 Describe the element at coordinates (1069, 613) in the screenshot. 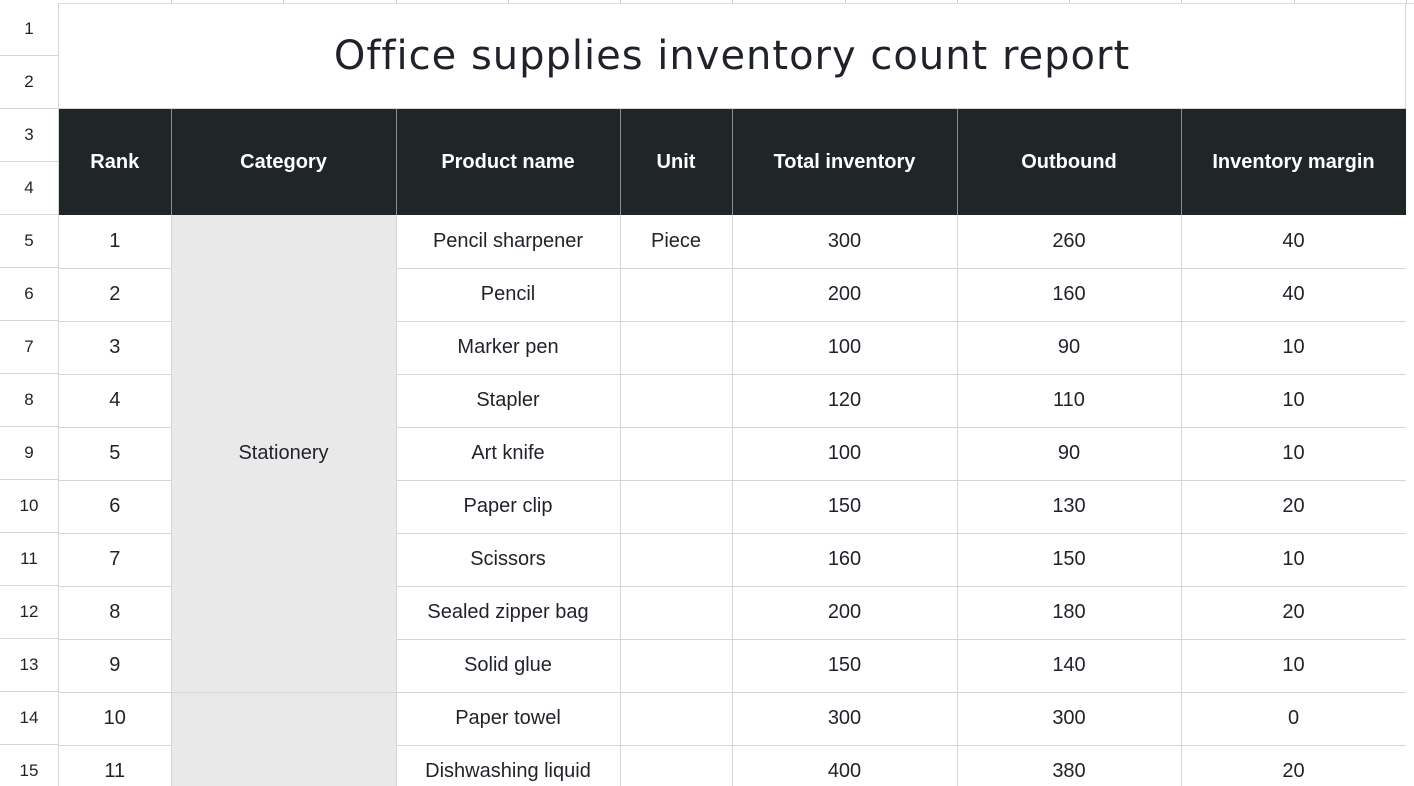

I see `cell-outbound: 180` at that location.